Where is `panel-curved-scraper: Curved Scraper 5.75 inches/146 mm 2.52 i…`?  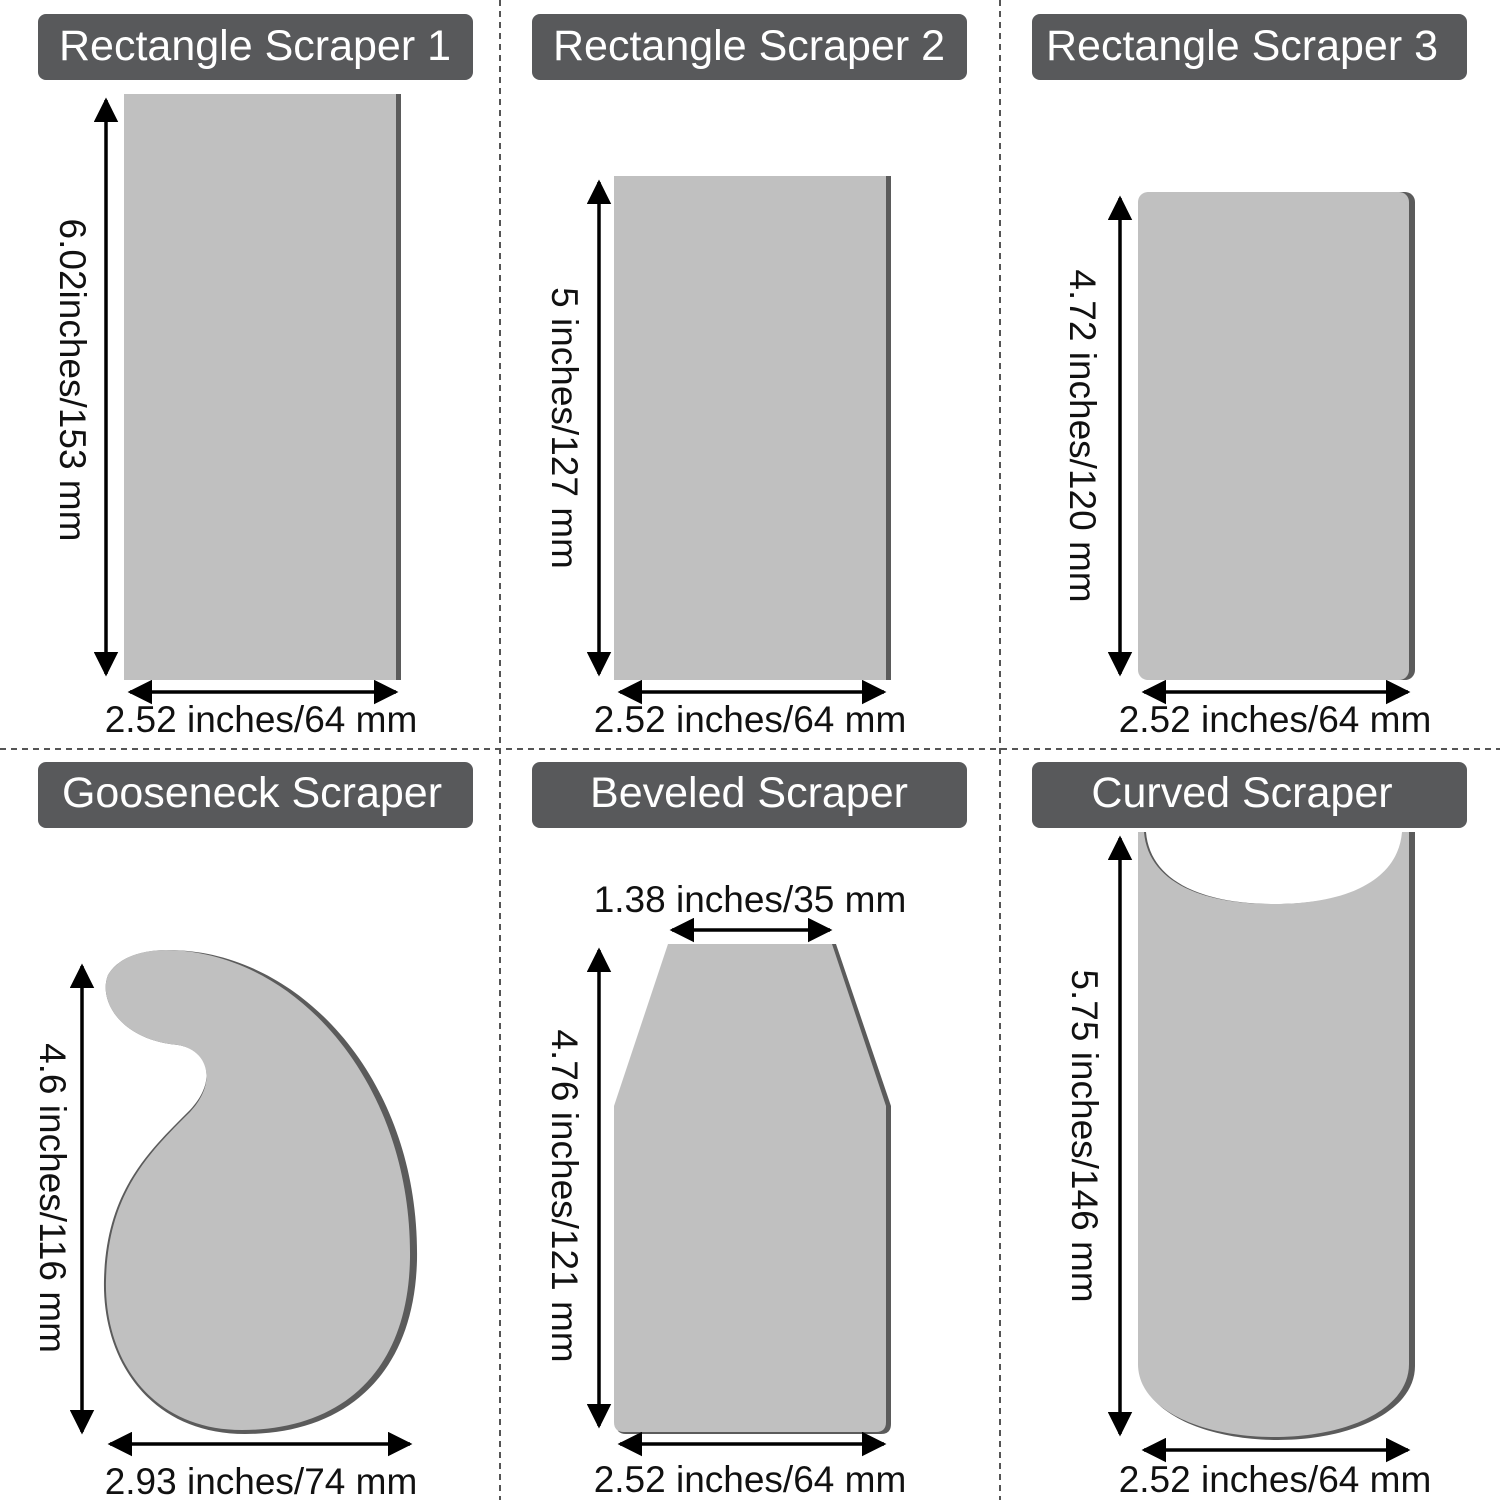
panel-curved-scraper: Curved Scraper 5.75 inches/146 mm 2.52 i… is located at coordinates (1249, 1131).